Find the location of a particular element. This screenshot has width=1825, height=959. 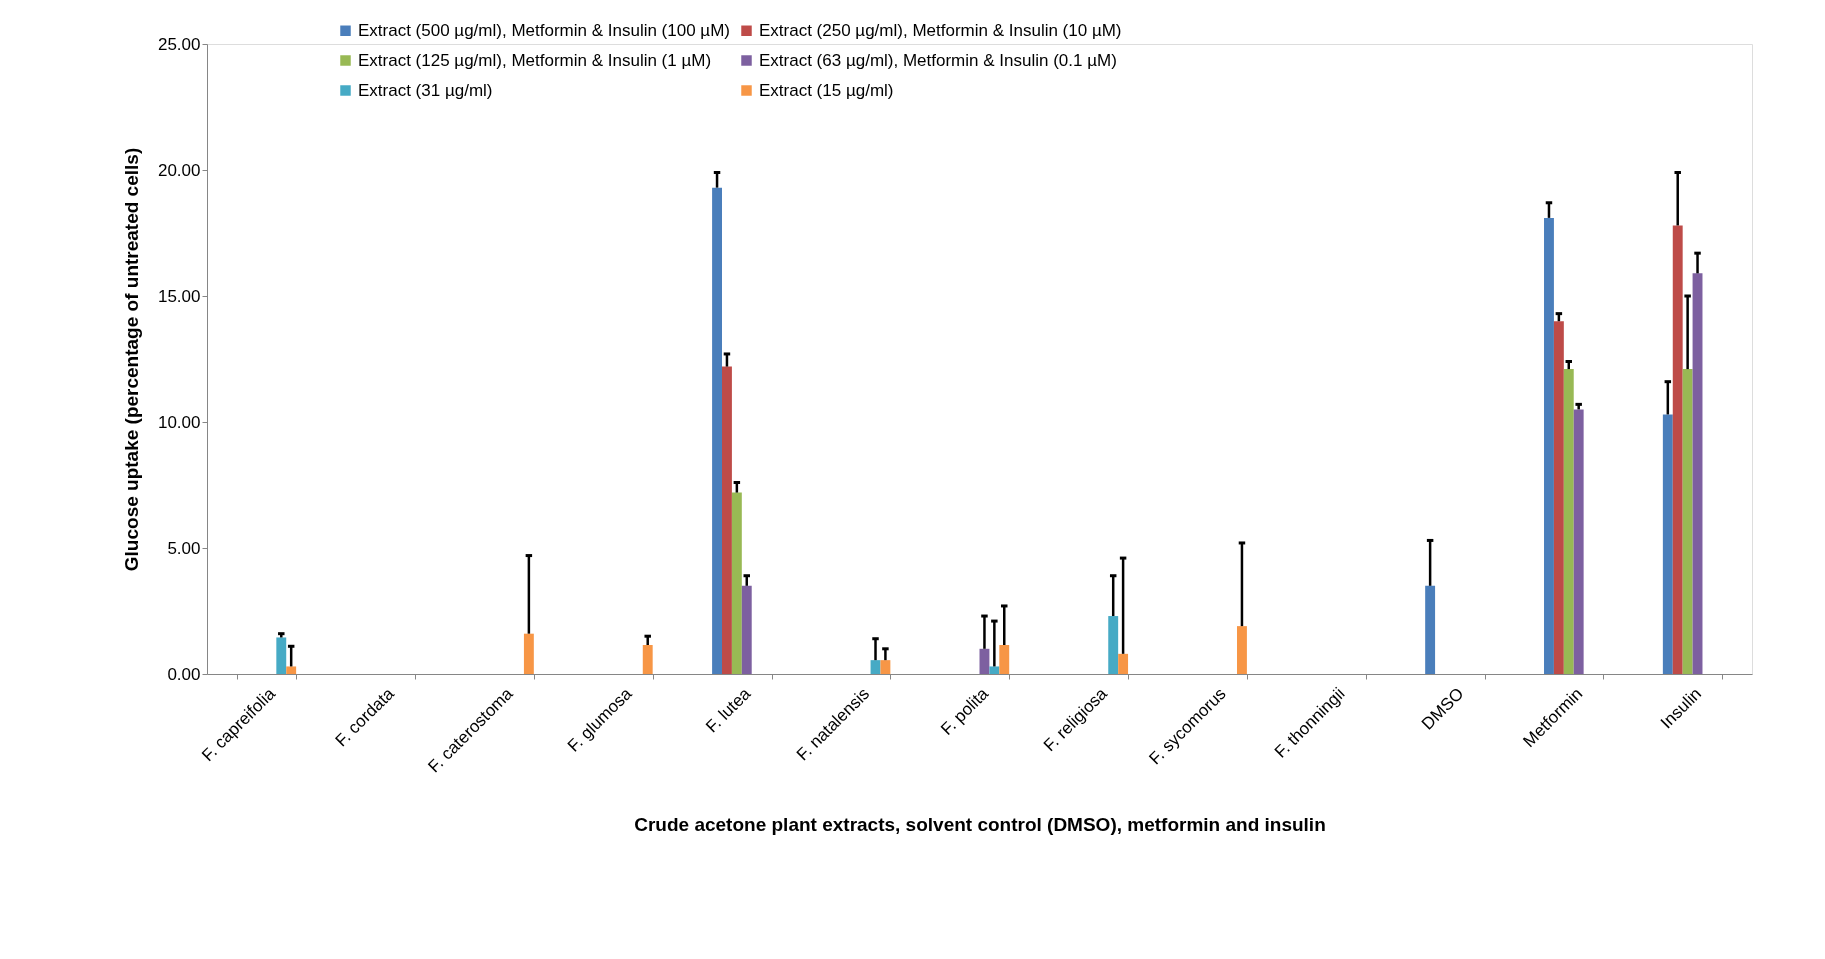

legend-label: Extract (125 µg/ml), Metformin & Insulin (1 µM) is located at coordinates (535, 60).